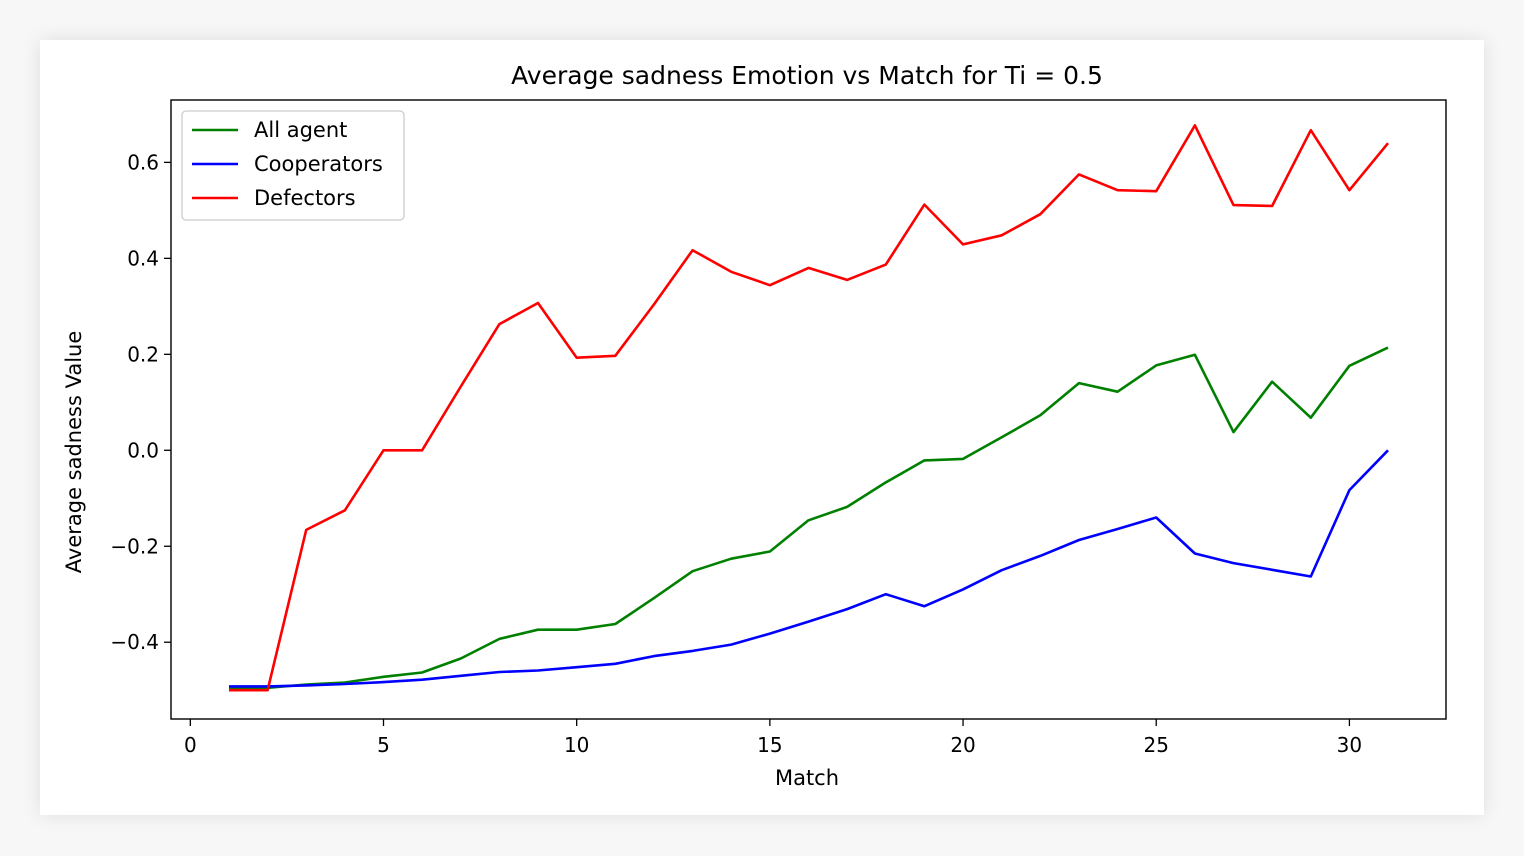 Image resolution: width=1524 pixels, height=856 pixels. I want to click on x-axis-label: Match, so click(807, 778).